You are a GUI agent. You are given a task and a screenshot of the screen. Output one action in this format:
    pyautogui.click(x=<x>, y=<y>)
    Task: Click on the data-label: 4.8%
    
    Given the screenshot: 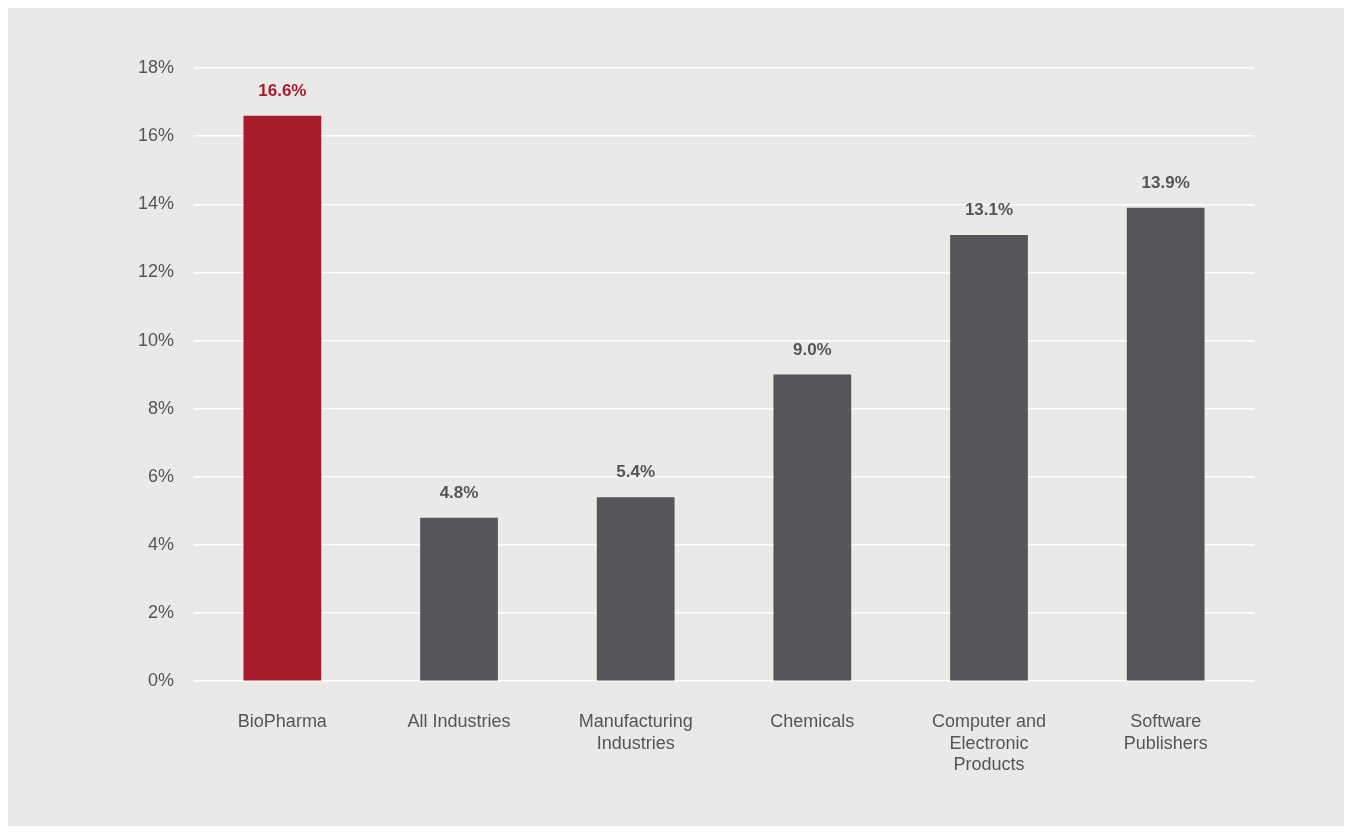 What is the action you would take?
    pyautogui.click(x=459, y=492)
    